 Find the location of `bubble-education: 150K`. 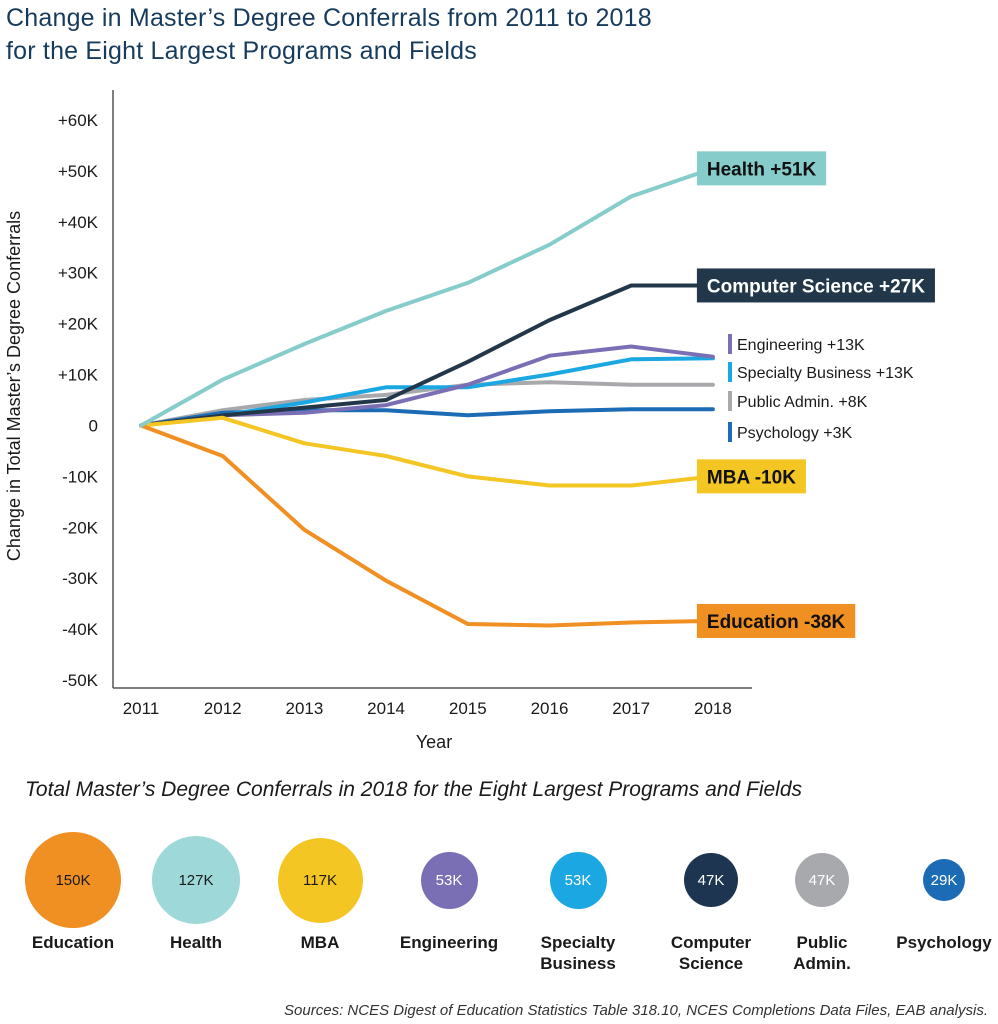

bubble-education: 150K is located at coordinates (73, 880).